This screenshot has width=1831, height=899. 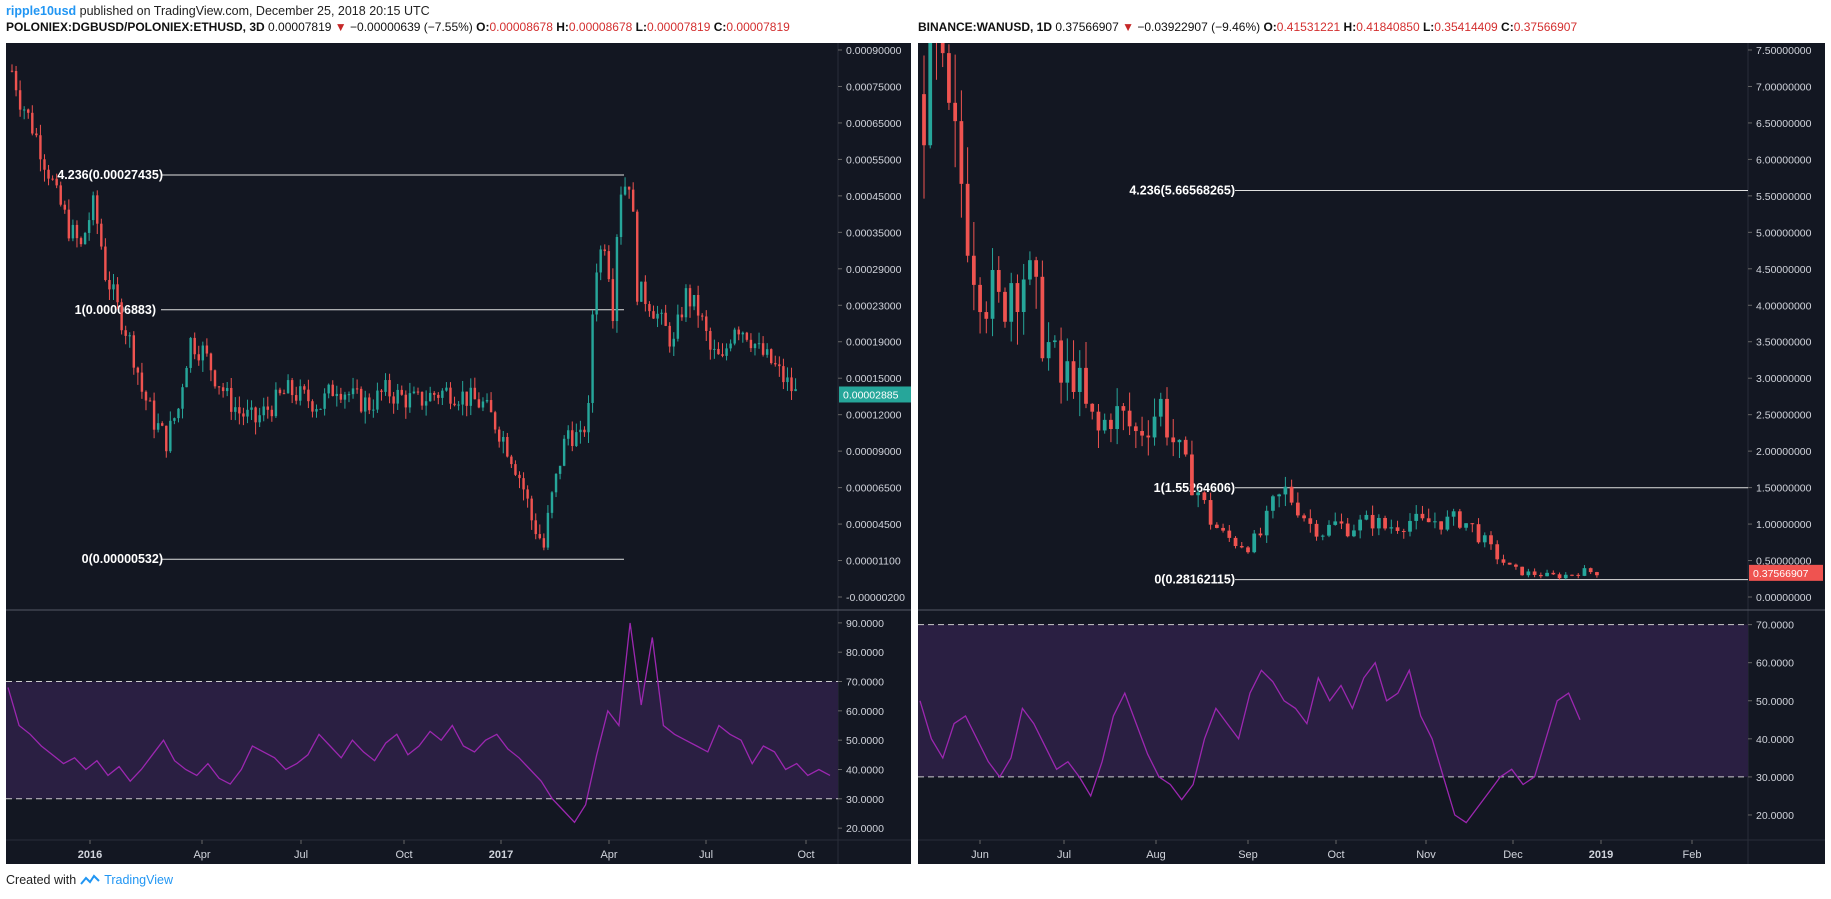 What do you see at coordinates (1784, 416) in the screenshot?
I see `price-tick-label: 2.50000000` at bounding box center [1784, 416].